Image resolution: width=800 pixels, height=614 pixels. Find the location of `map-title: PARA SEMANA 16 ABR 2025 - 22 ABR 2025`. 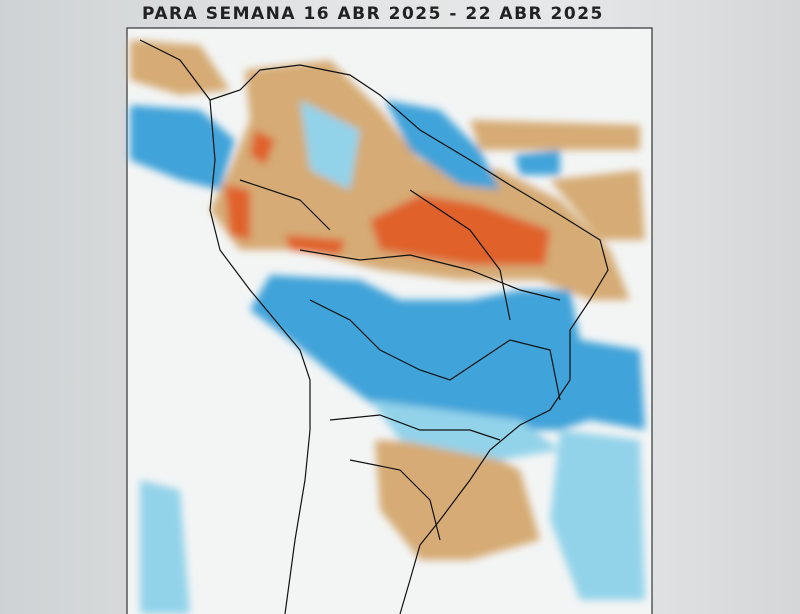

map-title: PARA SEMANA 16 ABR 2025 - 22 ABR 2025 is located at coordinates (373, 14).